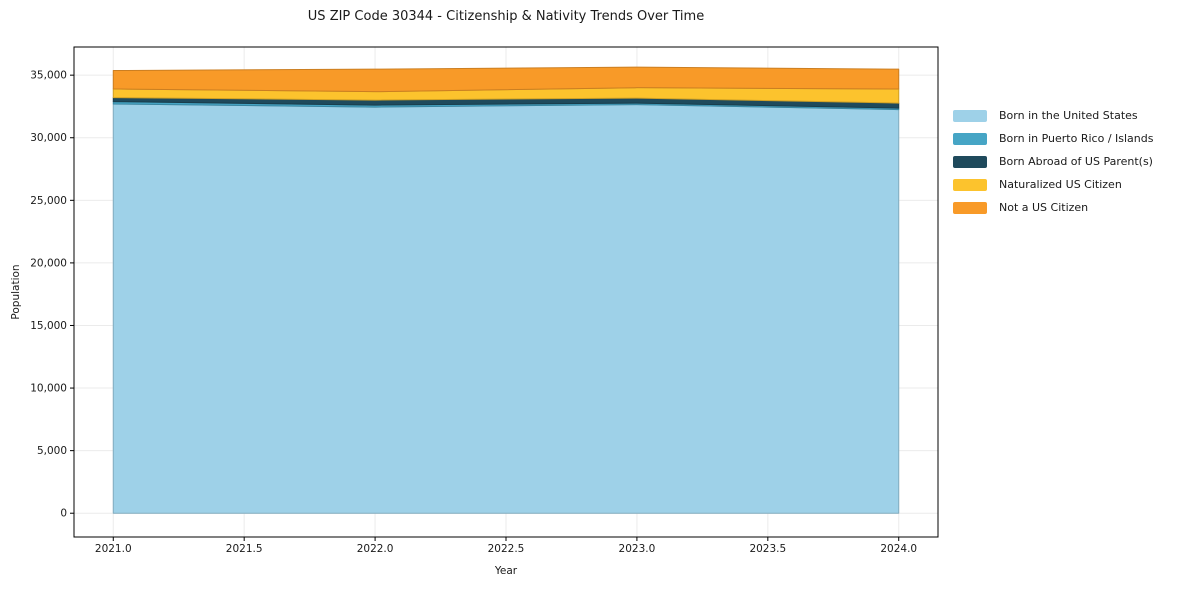 This screenshot has width=1189, height=590. Describe the element at coordinates (1068, 115) in the screenshot. I see `legend-label: Born in the United States` at that location.